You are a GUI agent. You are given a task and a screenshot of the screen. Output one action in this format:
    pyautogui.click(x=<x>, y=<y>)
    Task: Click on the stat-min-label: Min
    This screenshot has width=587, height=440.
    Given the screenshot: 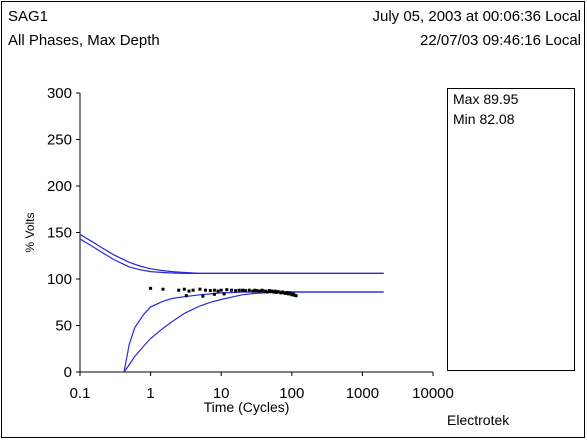 What is the action you would take?
    pyautogui.click(x=464, y=119)
    